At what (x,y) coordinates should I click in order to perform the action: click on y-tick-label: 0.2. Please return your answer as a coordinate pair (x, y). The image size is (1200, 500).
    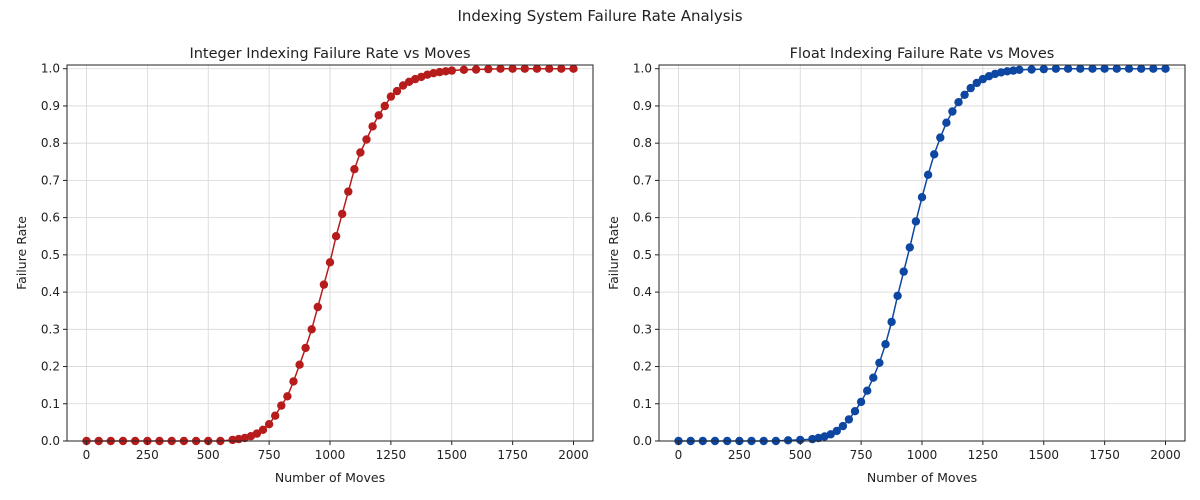
    Looking at the image, I should click on (642, 367).